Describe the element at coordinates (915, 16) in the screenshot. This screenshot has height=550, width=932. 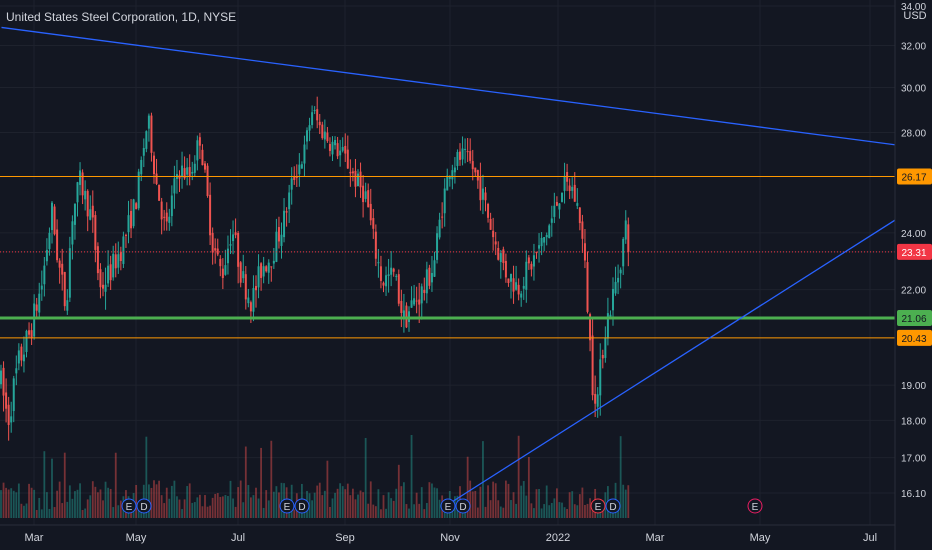
I see `currency-button: USD` at that location.